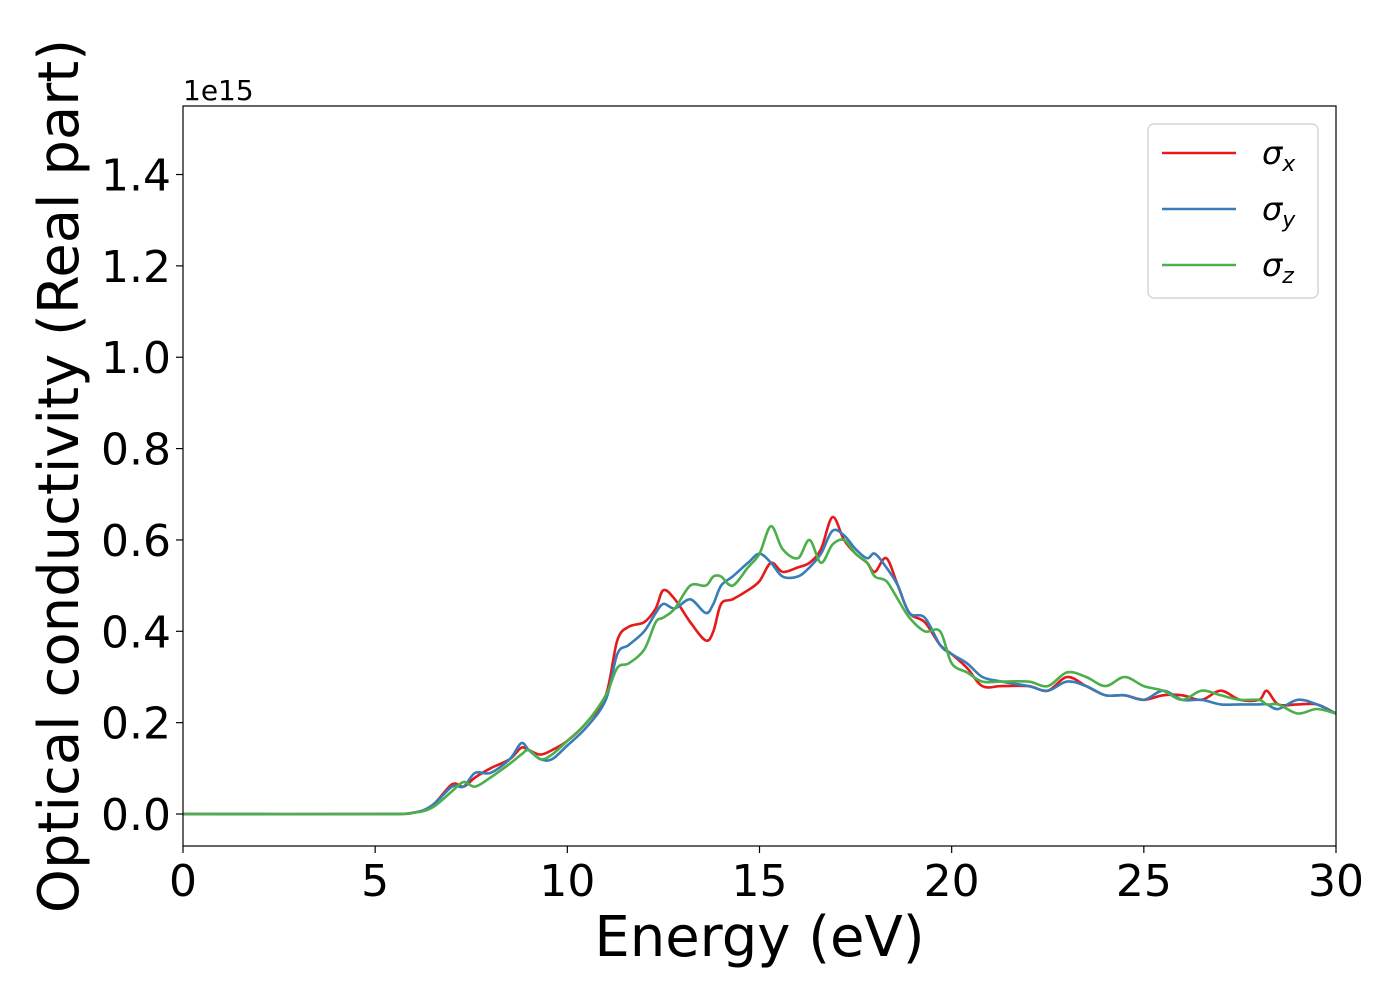 The height and width of the screenshot is (1004, 1400). I want to click on y-tick-label: 1.4, so click(136, 176).